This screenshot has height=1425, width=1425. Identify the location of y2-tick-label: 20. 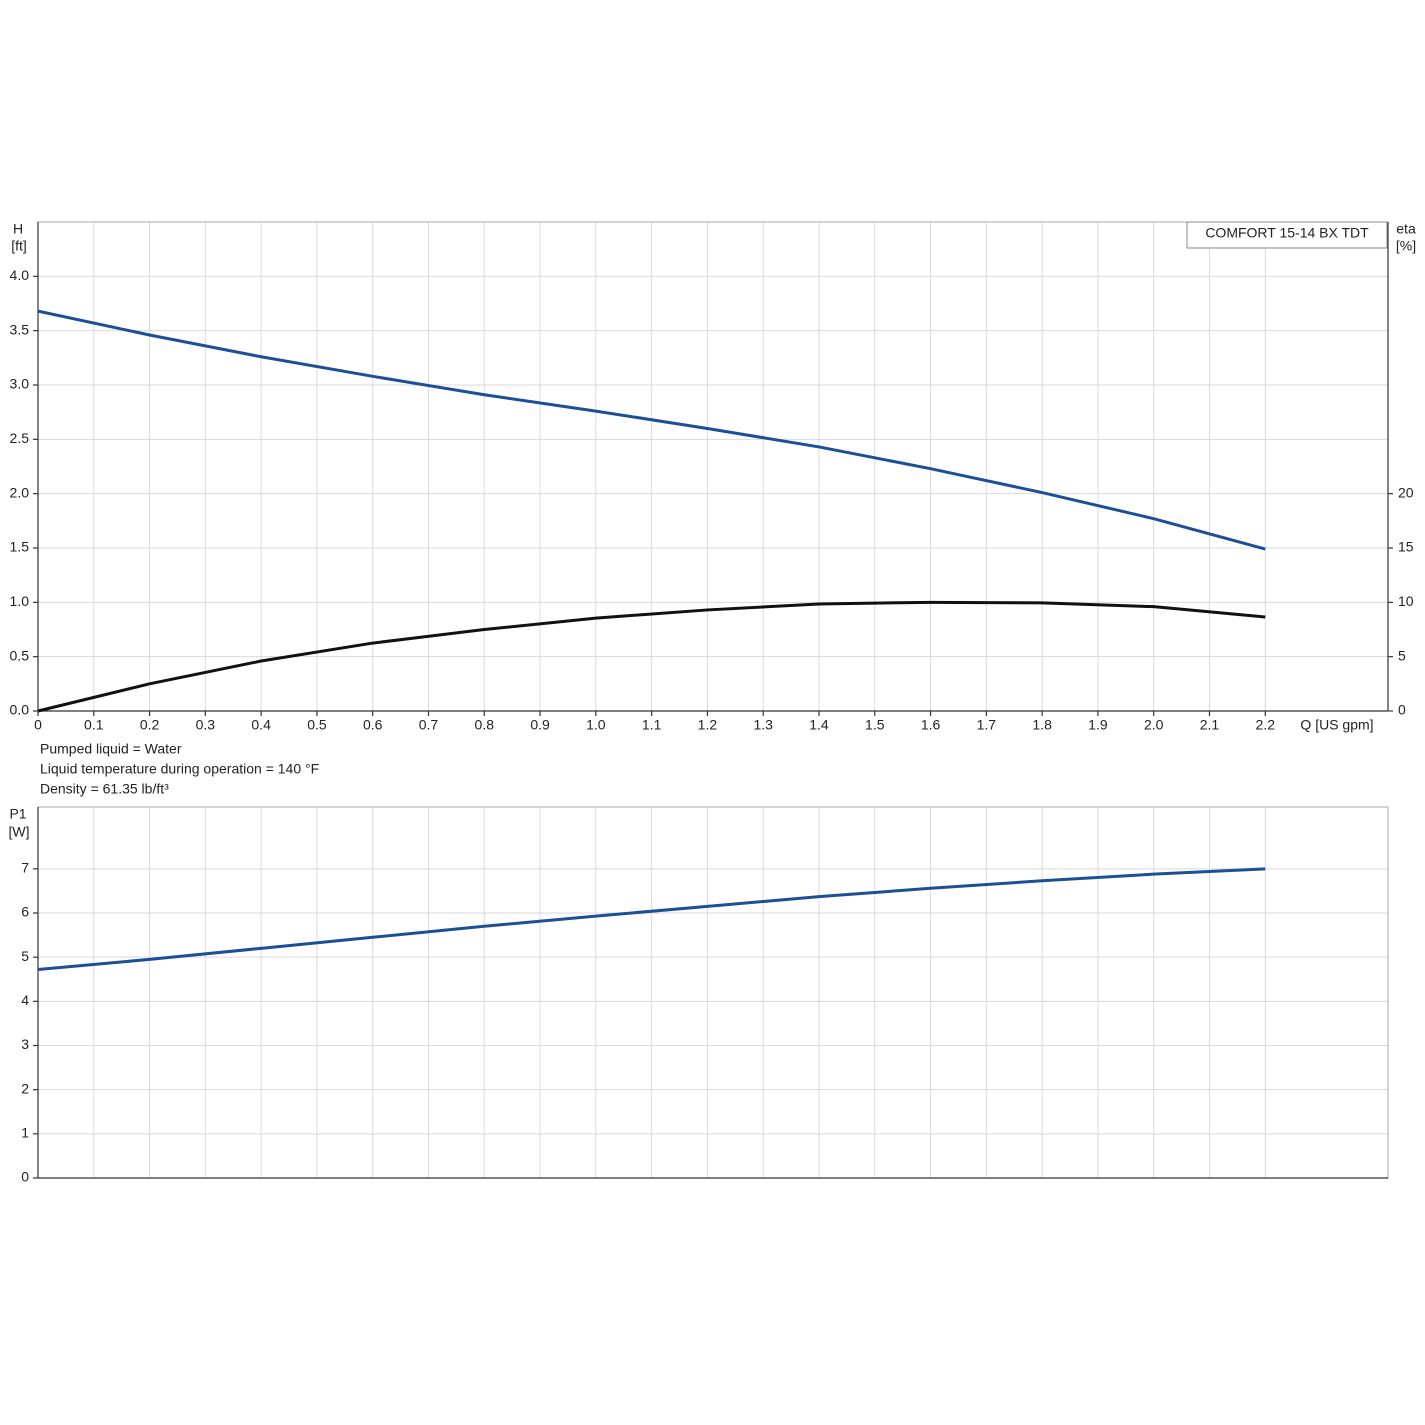
(1406, 492).